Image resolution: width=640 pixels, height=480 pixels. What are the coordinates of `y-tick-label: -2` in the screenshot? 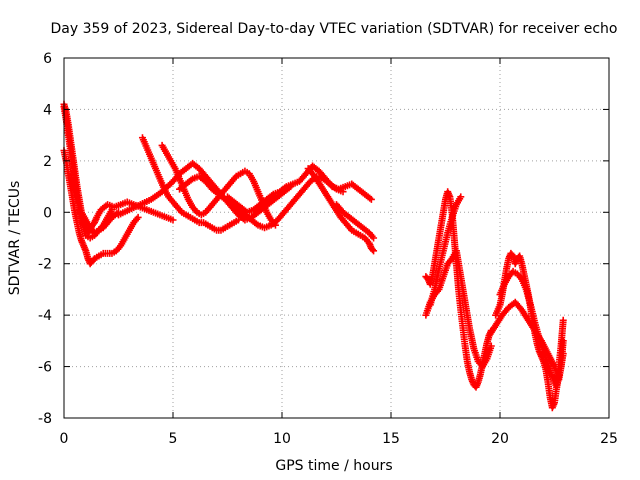 It's located at (45, 265).